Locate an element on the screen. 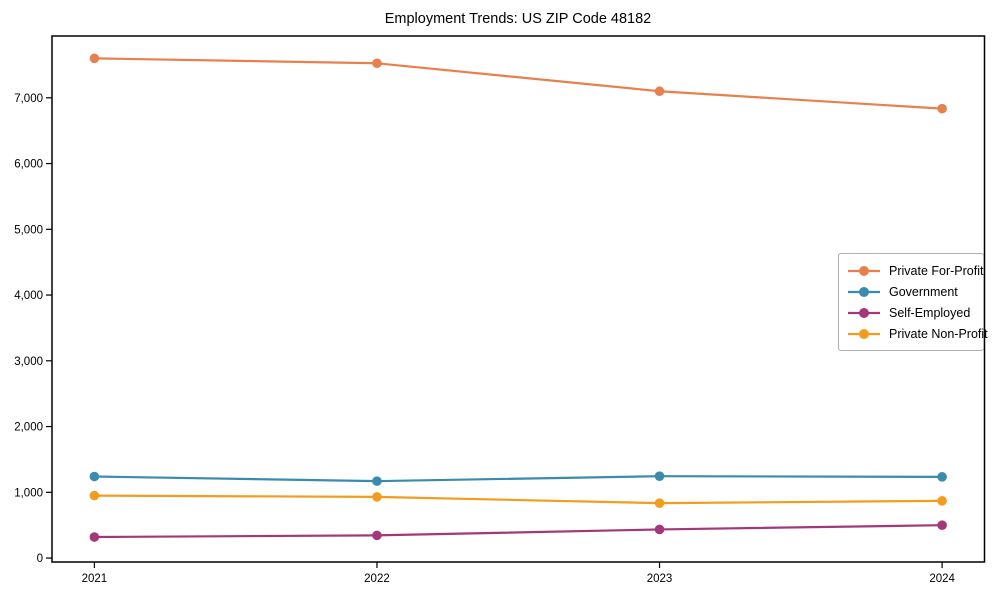  legend-item: Government is located at coordinates (910, 291).